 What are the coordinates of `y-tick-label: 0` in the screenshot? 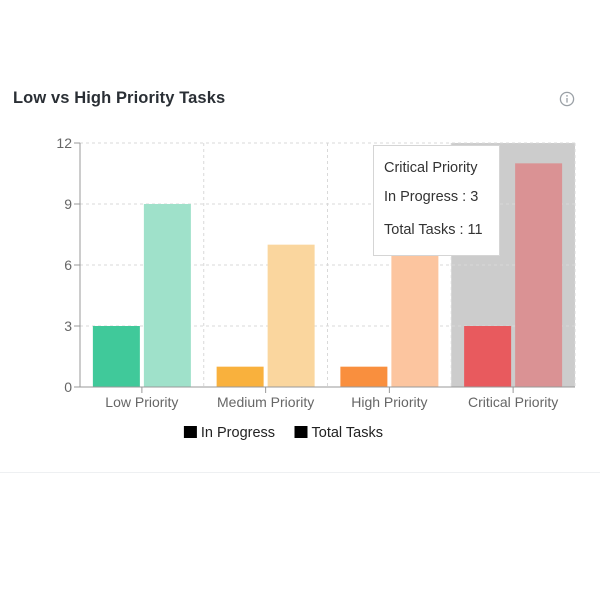 It's located at (68, 387).